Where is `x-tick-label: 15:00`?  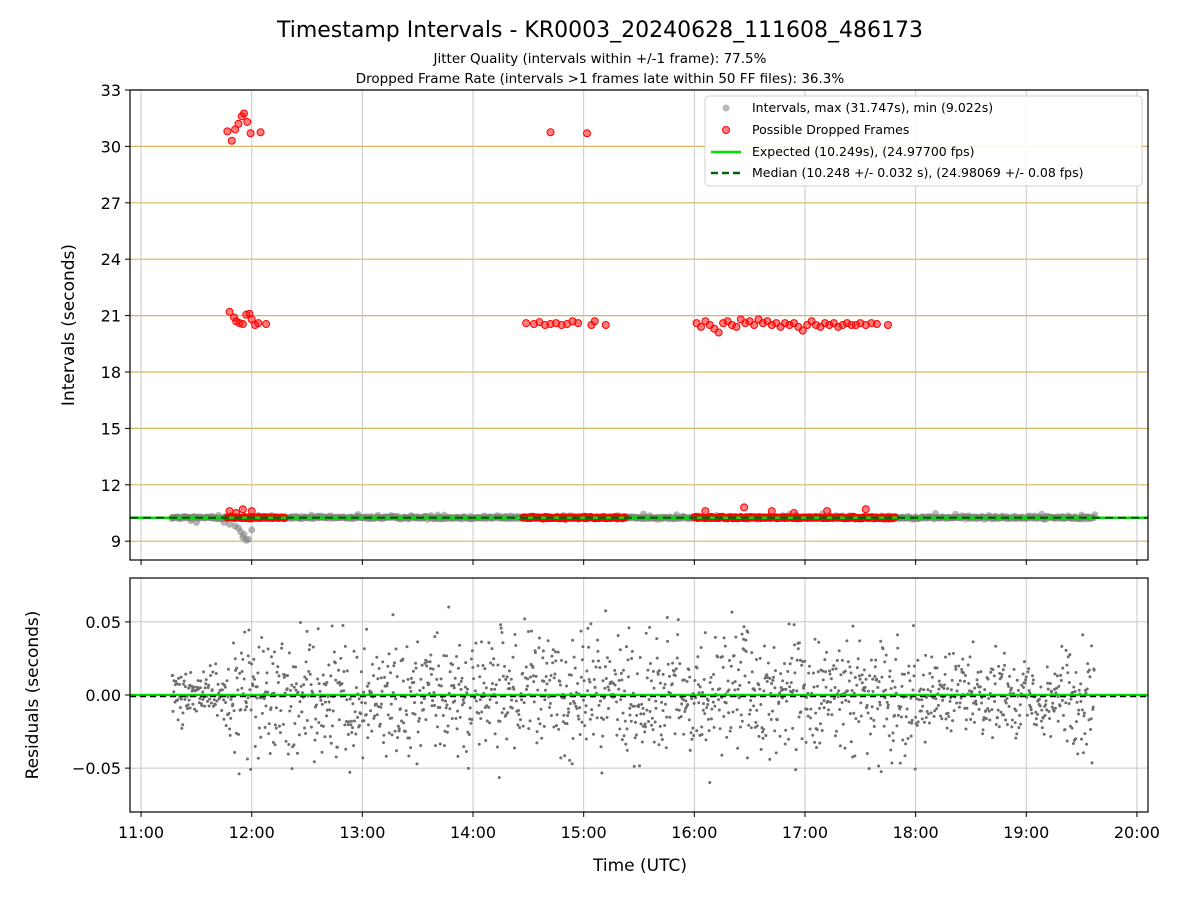
x-tick-label: 15:00 is located at coordinates (584, 832).